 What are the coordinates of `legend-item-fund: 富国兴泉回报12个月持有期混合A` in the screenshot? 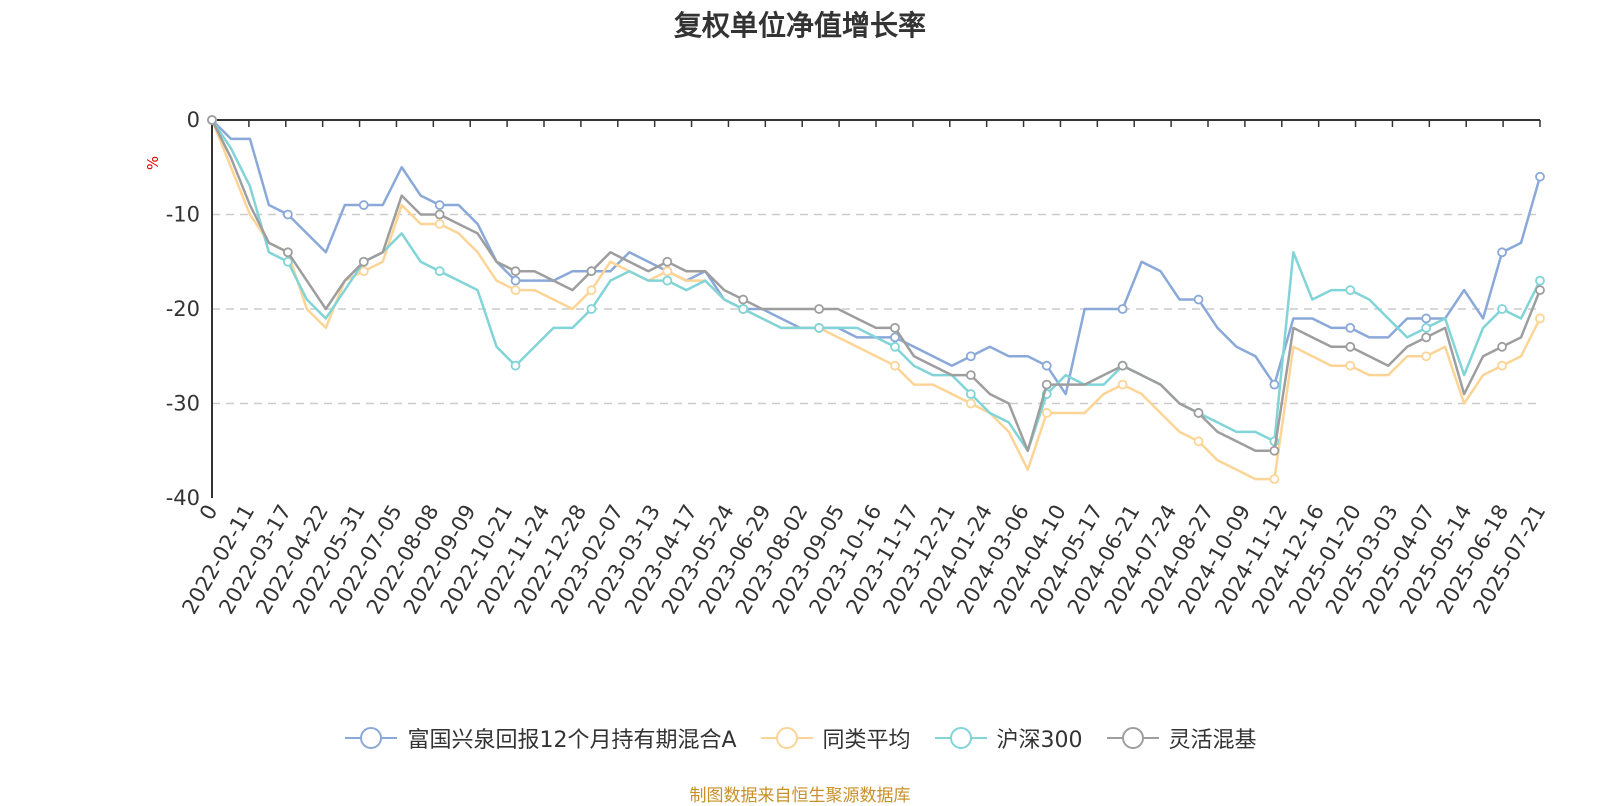 It's located at (540, 738).